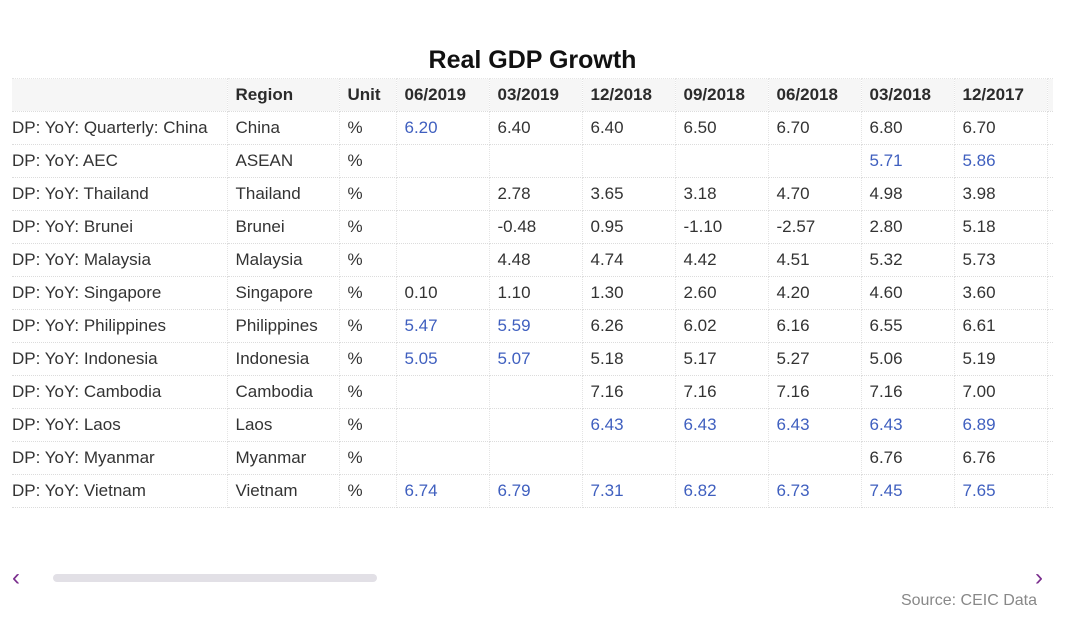 Image resolution: width=1065 pixels, height=635 pixels. What do you see at coordinates (283, 491) in the screenshot?
I see `region-cell: Vietnam` at bounding box center [283, 491].